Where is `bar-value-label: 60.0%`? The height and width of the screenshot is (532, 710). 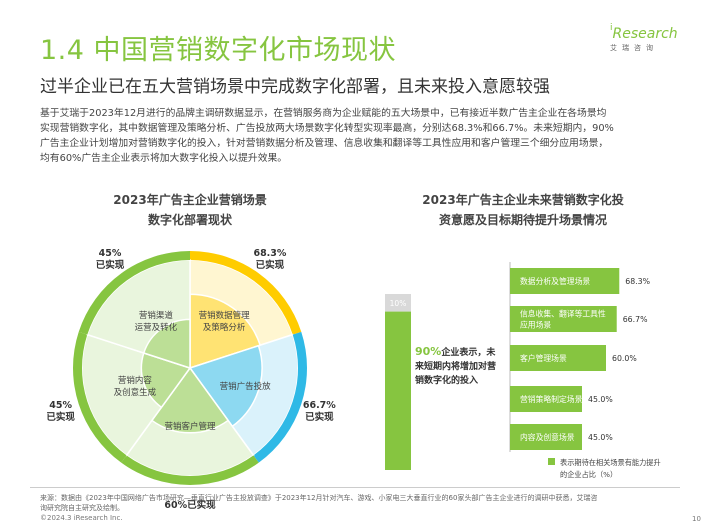 bar-value-label: 60.0% is located at coordinates (624, 358).